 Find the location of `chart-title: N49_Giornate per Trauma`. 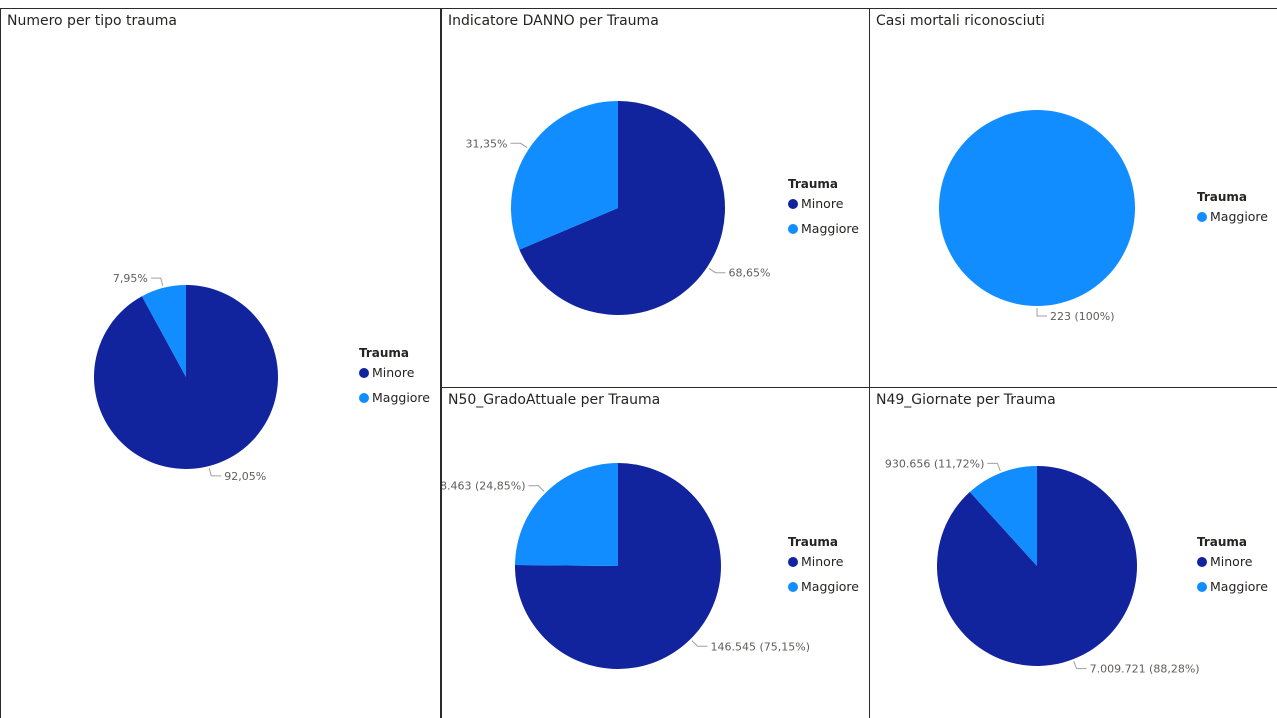

chart-title: N49_Giornate per Trauma is located at coordinates (966, 400).